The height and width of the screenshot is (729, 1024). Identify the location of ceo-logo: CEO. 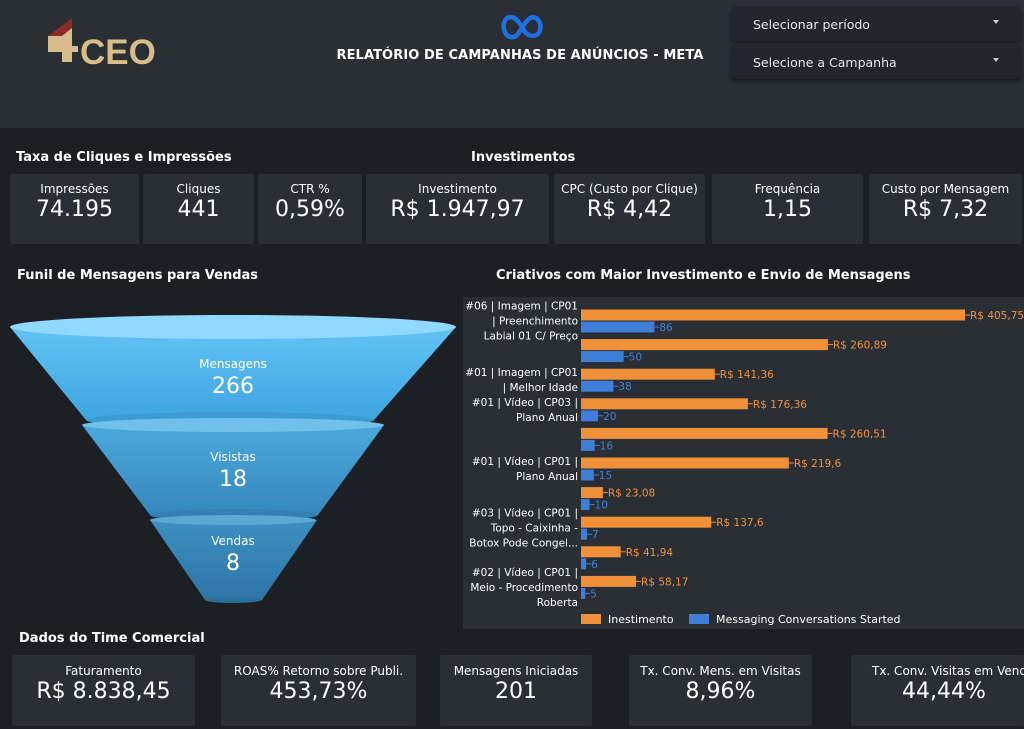
(115, 45).